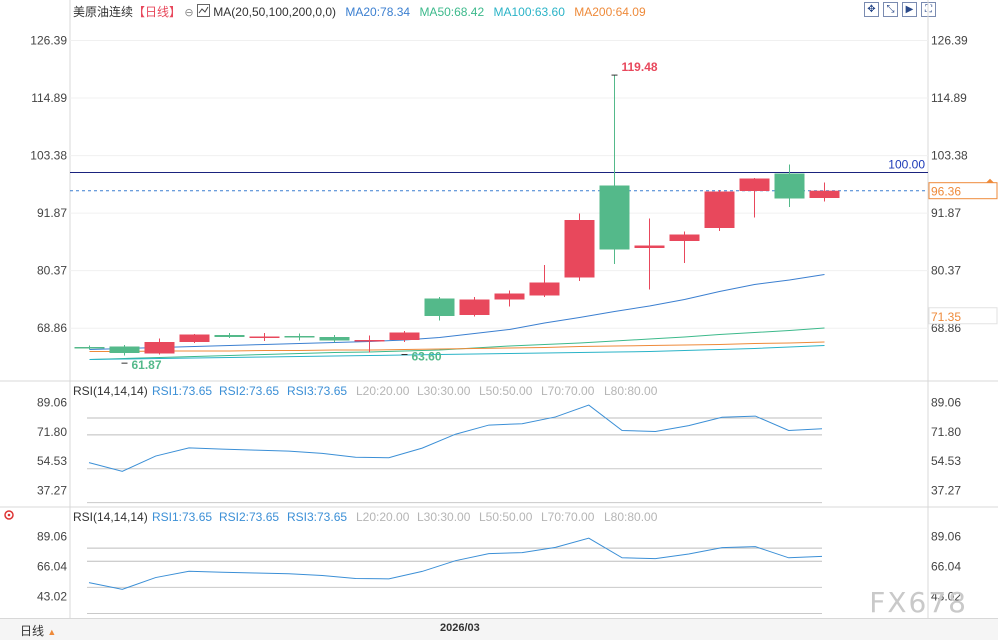 The image size is (998, 640). What do you see at coordinates (890, 9) in the screenshot?
I see `compress-icon: ⤡` at bounding box center [890, 9].